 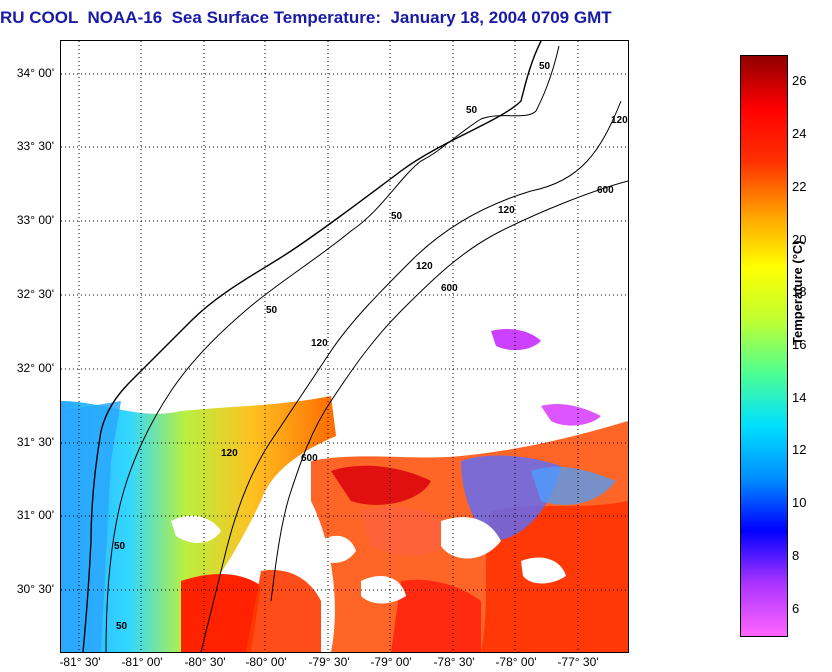 What do you see at coordinates (35, 294) in the screenshot?
I see `latitude-label: 32° 30'` at bounding box center [35, 294].